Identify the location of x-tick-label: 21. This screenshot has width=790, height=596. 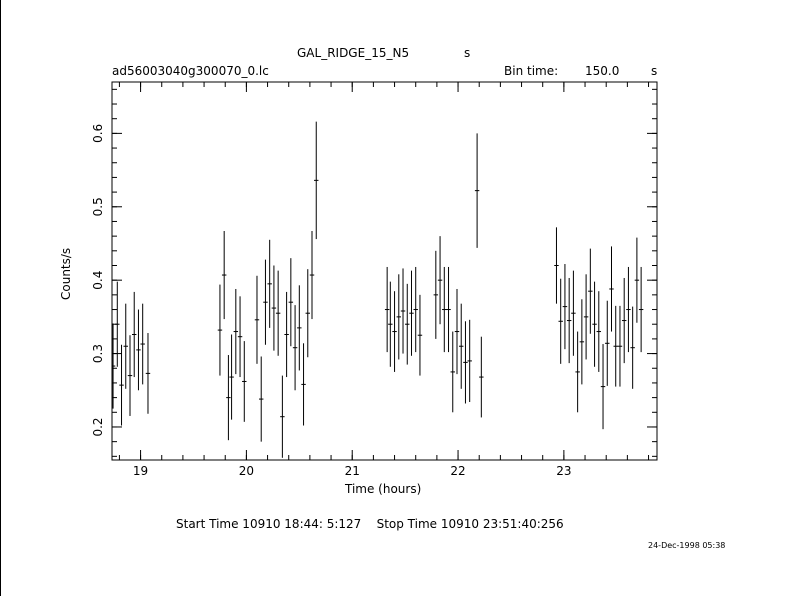
(352, 471).